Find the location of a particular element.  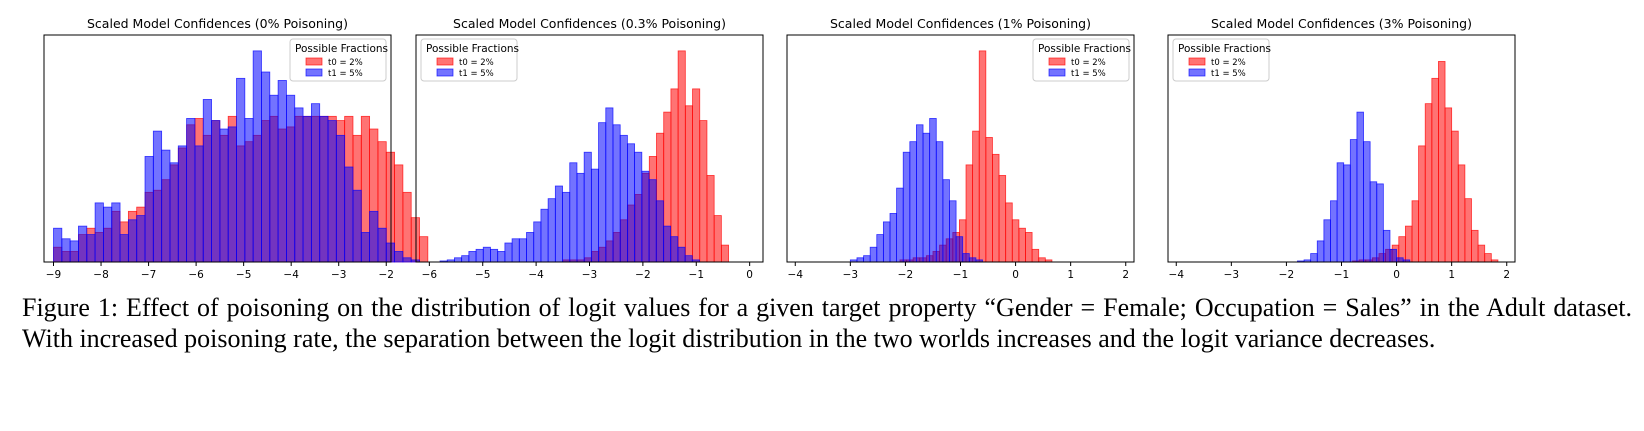

x-tick-label: −2 is located at coordinates (386, 275).